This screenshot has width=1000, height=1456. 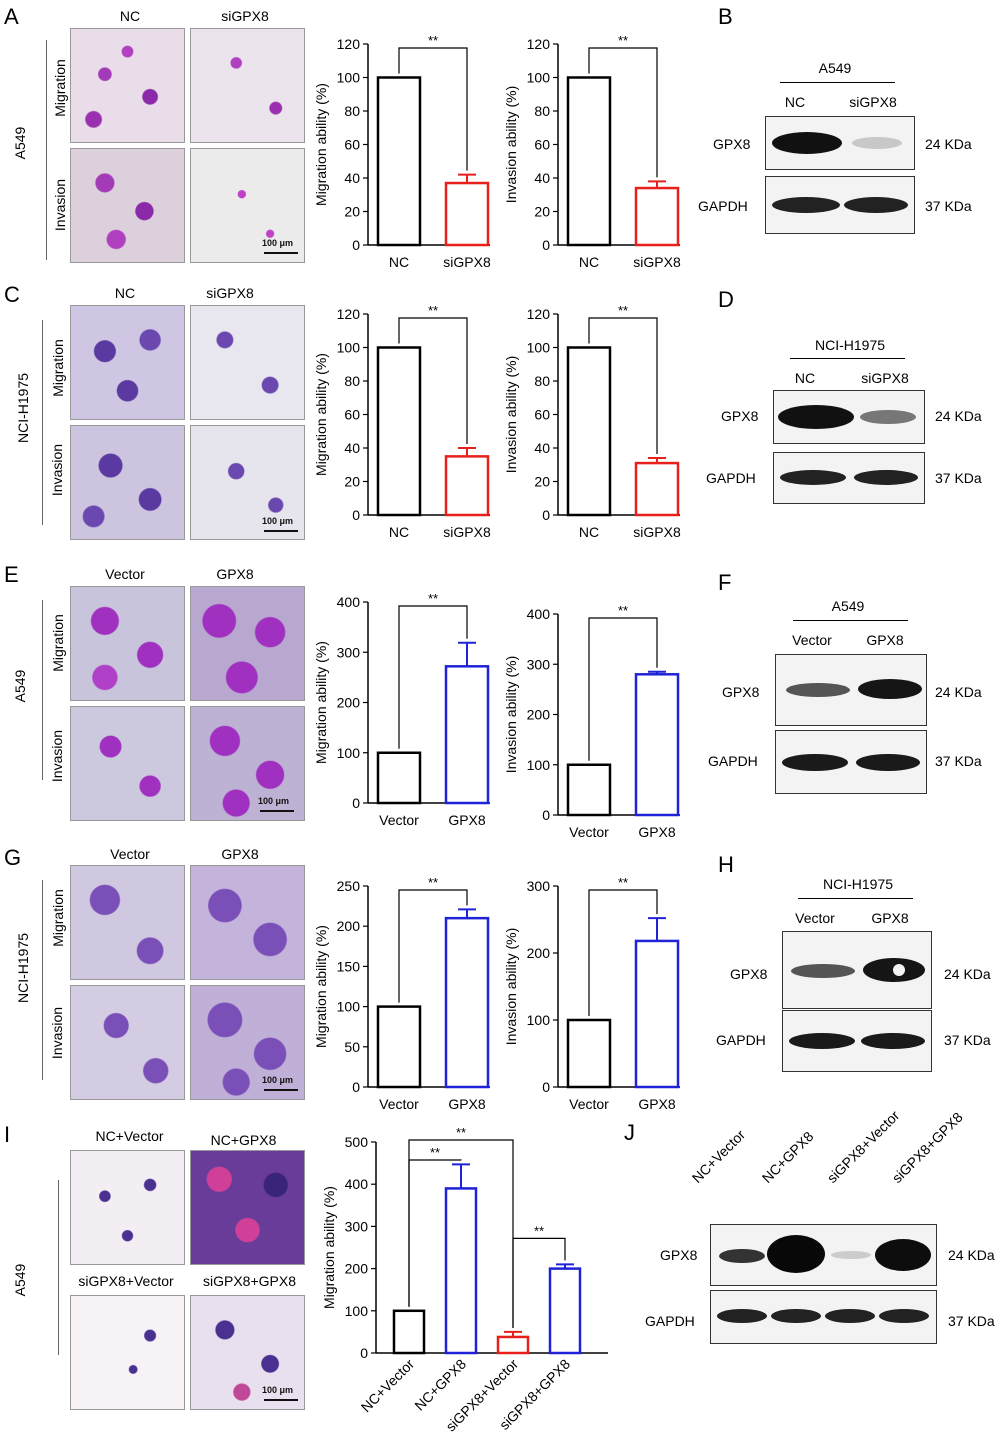 What do you see at coordinates (127, 205) in the screenshot?
I see `micrograph-nc-invasion` at bounding box center [127, 205].